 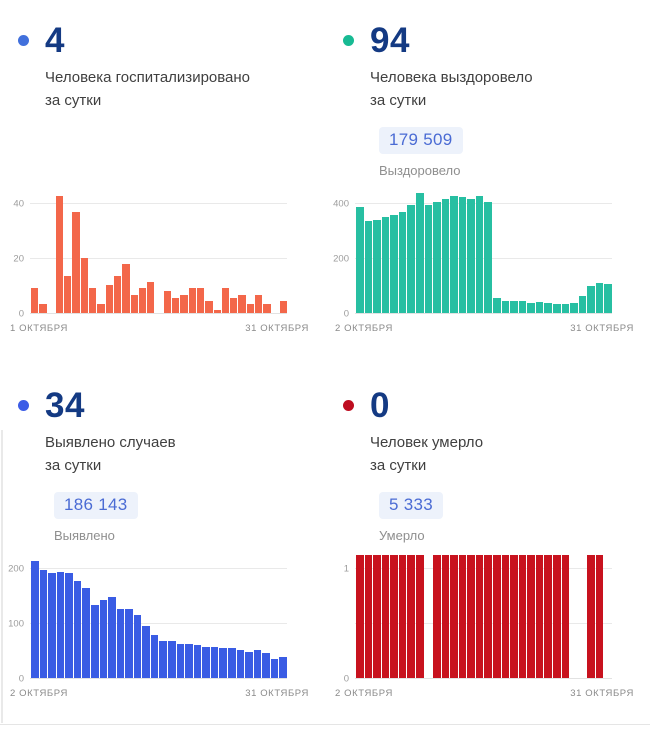 What do you see at coordinates (185, 89) in the screenshot?
I see `hospitalized-subtitle: Человека госпитализировано за сутки` at bounding box center [185, 89].